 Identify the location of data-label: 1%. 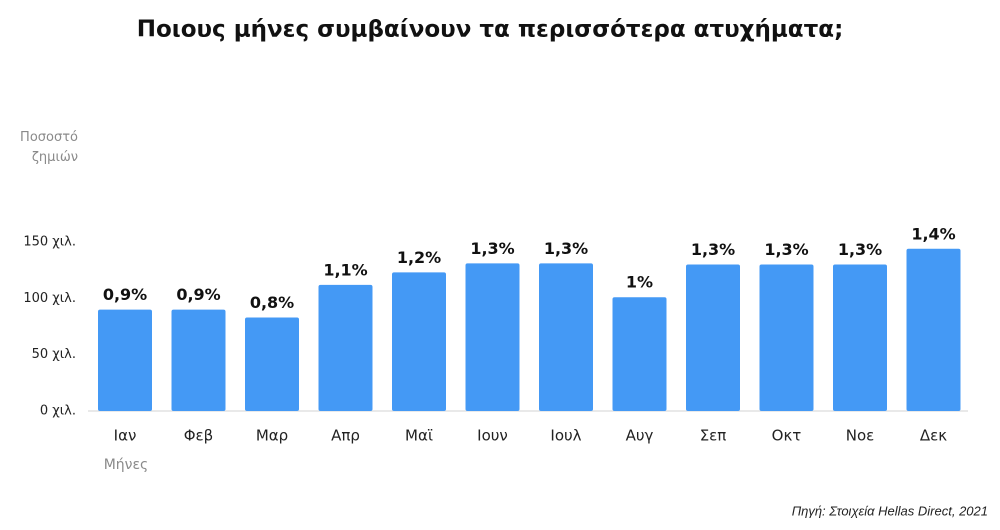
(639, 282).